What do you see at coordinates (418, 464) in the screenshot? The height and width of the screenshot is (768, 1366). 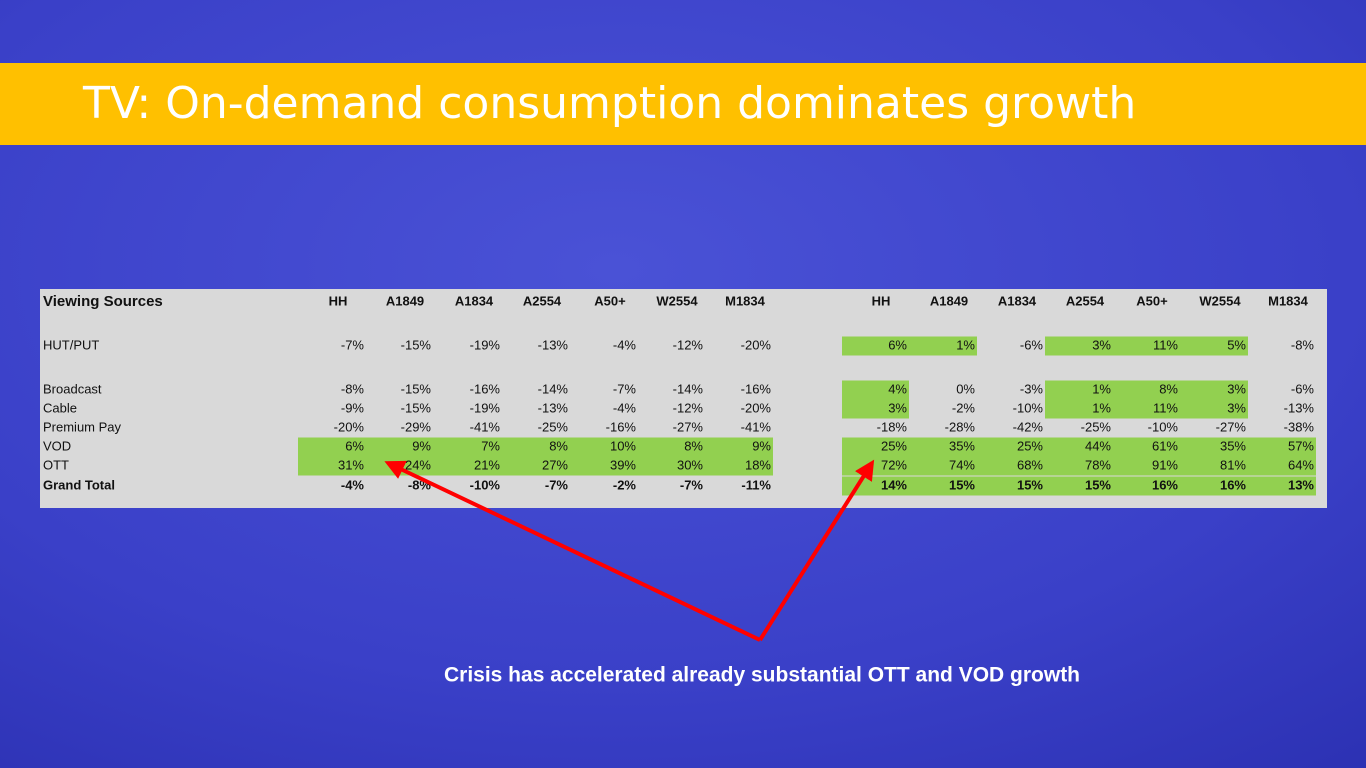 I see `cell: 24%` at bounding box center [418, 464].